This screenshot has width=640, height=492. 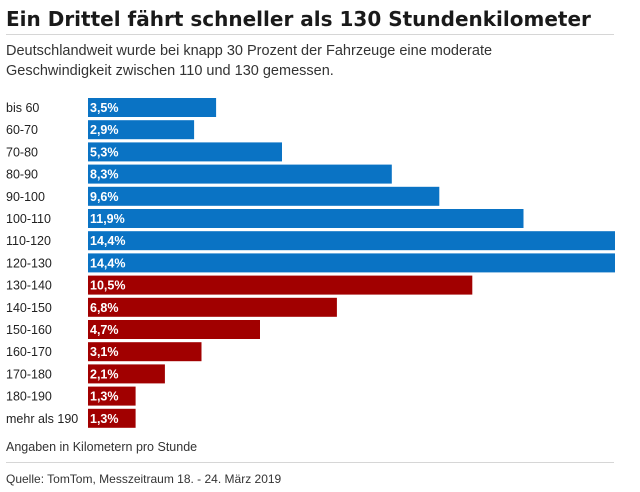 I want to click on category-label: 160-170, so click(x=29, y=352).